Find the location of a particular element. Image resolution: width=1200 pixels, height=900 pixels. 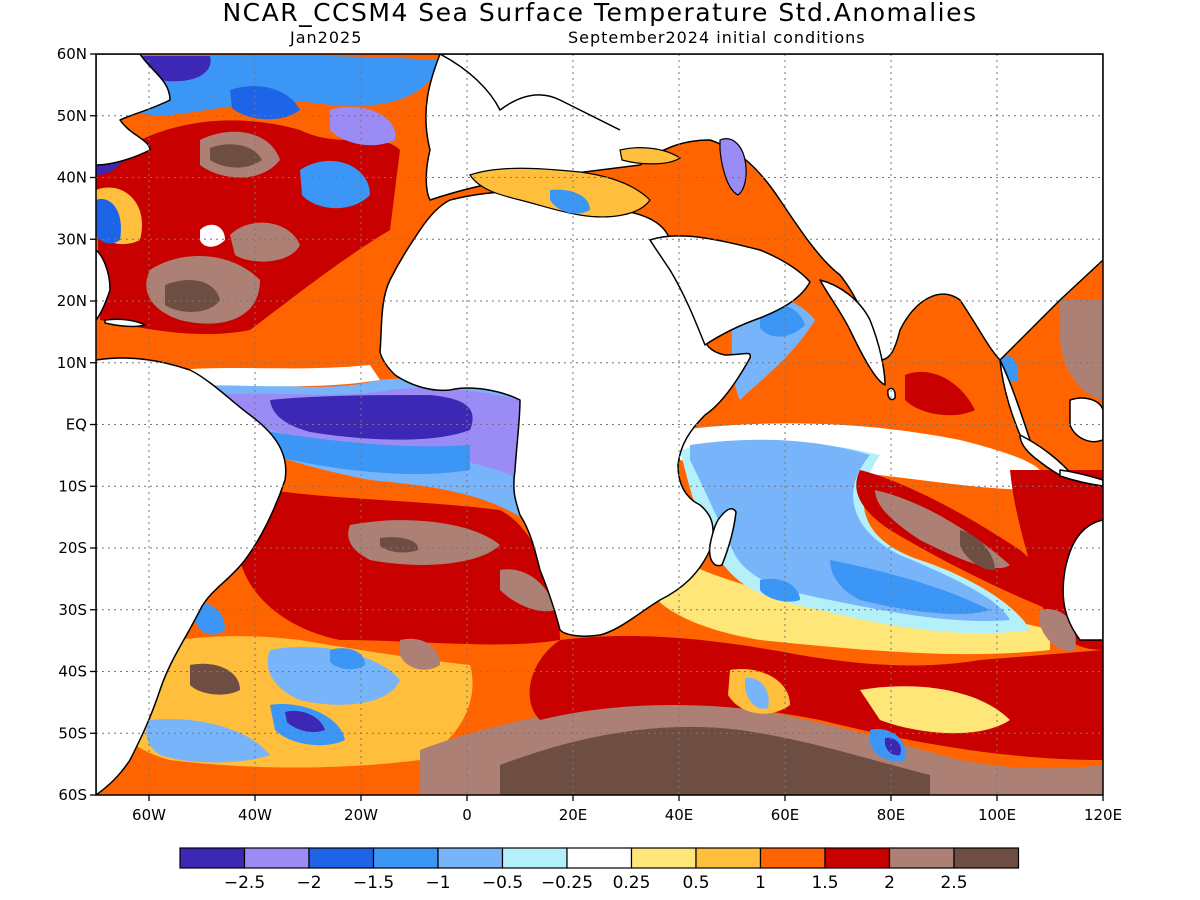

colorbar-label: −2.5 is located at coordinates (244, 883).